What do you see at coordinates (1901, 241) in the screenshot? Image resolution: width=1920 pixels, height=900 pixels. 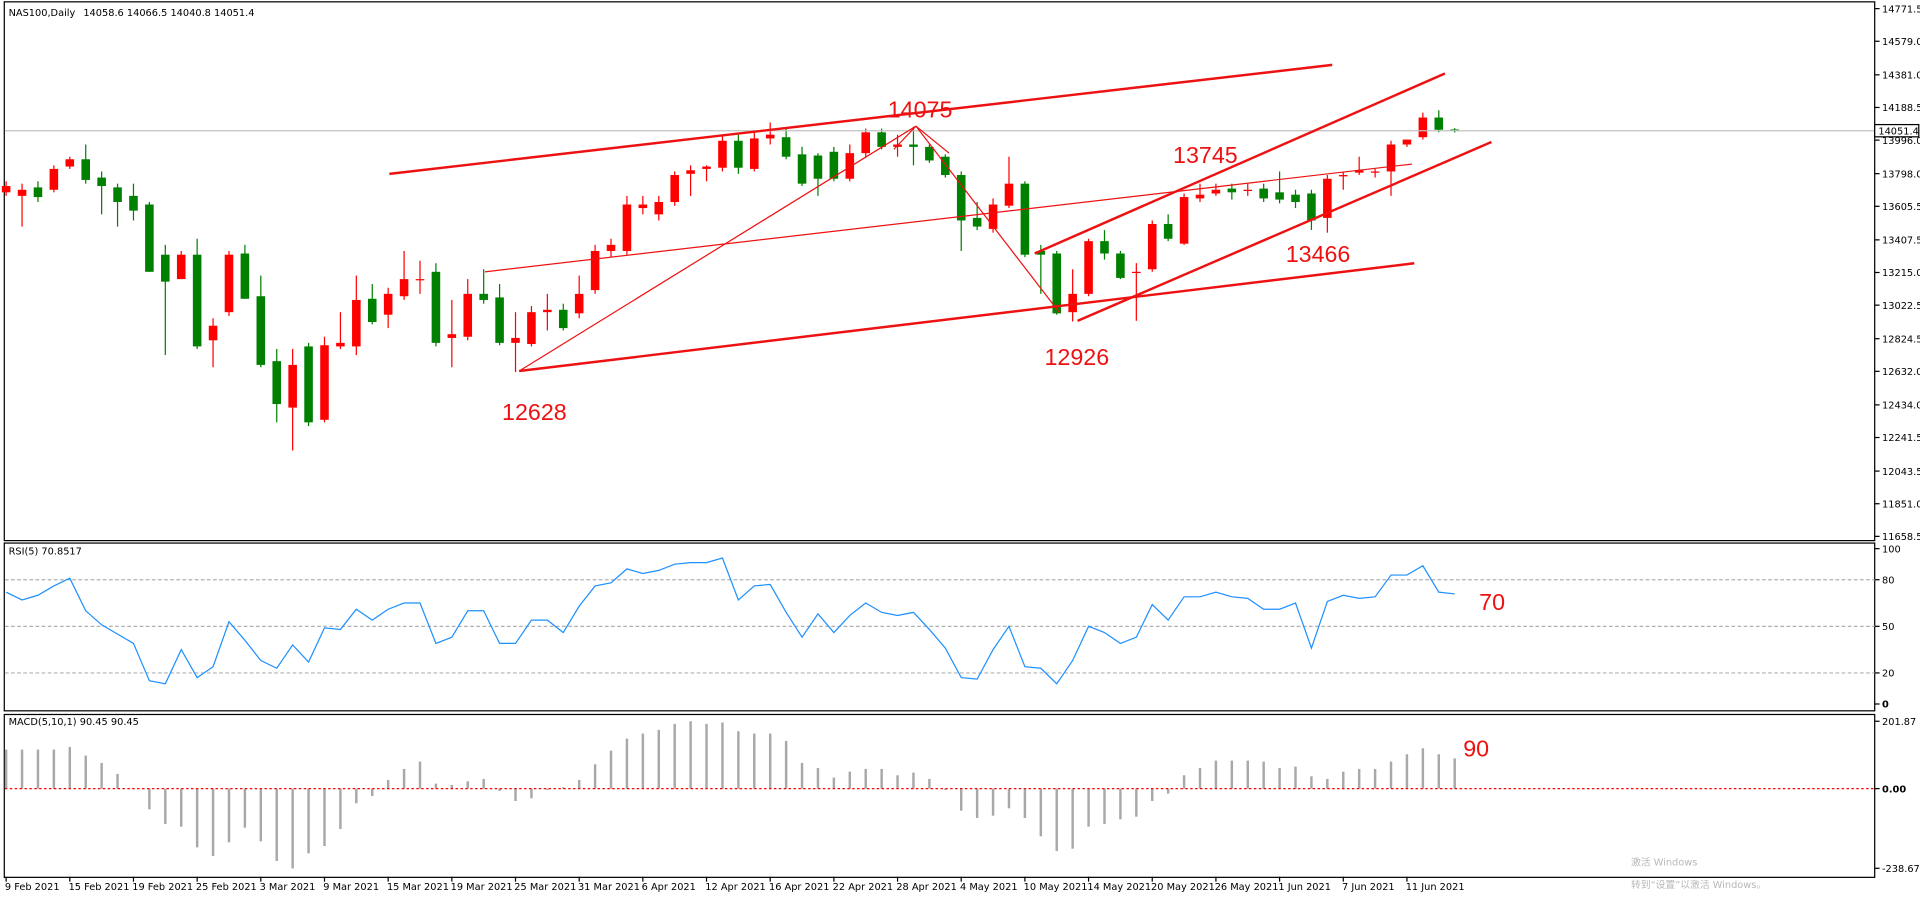 I see `y-tick-label: 13407.5` at bounding box center [1901, 241].